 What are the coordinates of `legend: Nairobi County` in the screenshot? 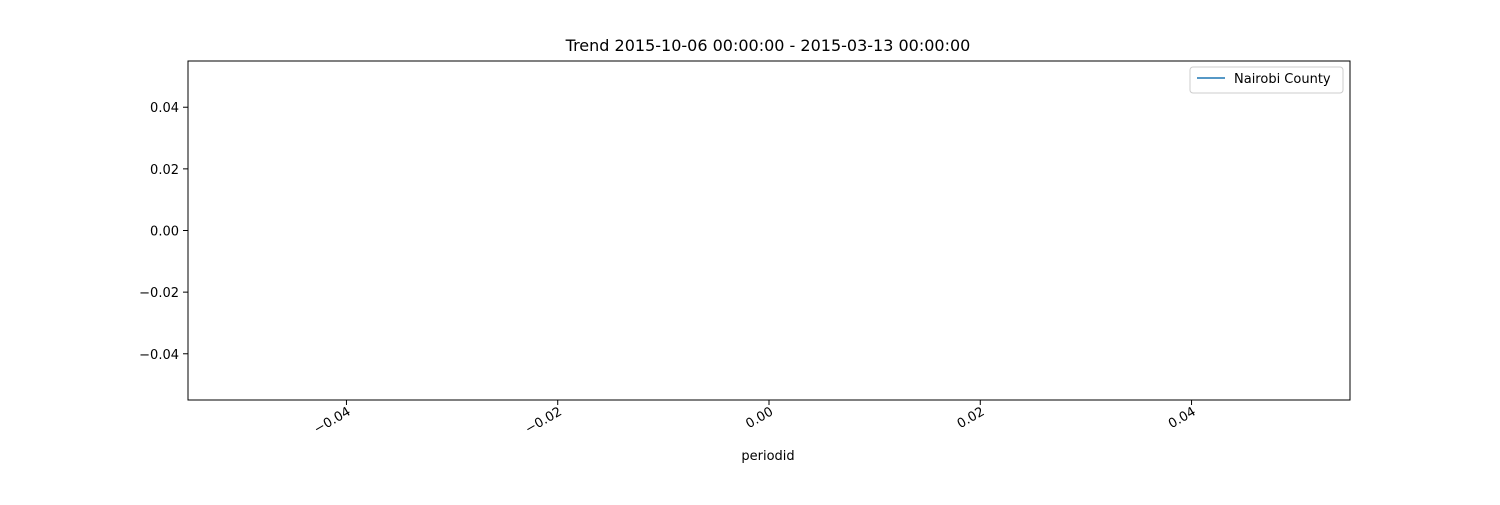 It's located at (1266, 80).